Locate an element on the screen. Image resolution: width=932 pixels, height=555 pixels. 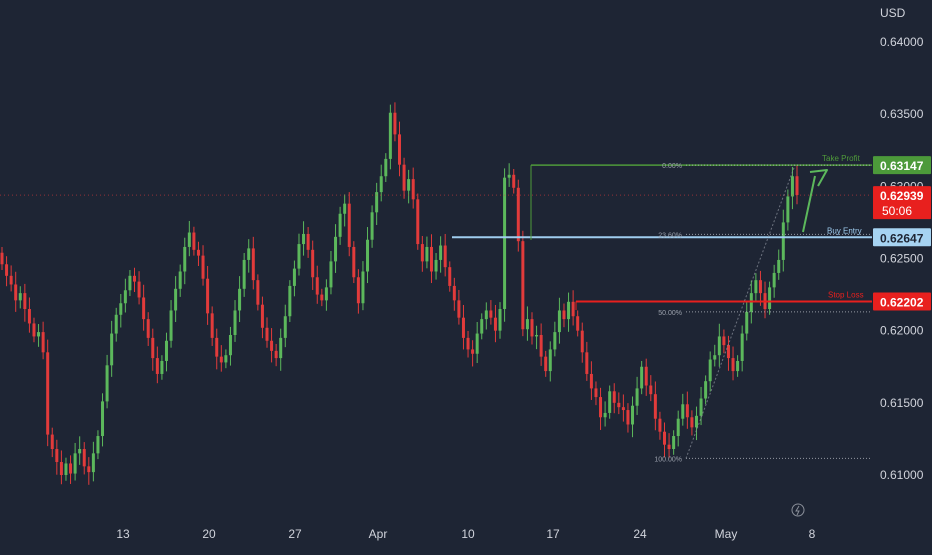
fib-trendline is located at coordinates (740, 311).